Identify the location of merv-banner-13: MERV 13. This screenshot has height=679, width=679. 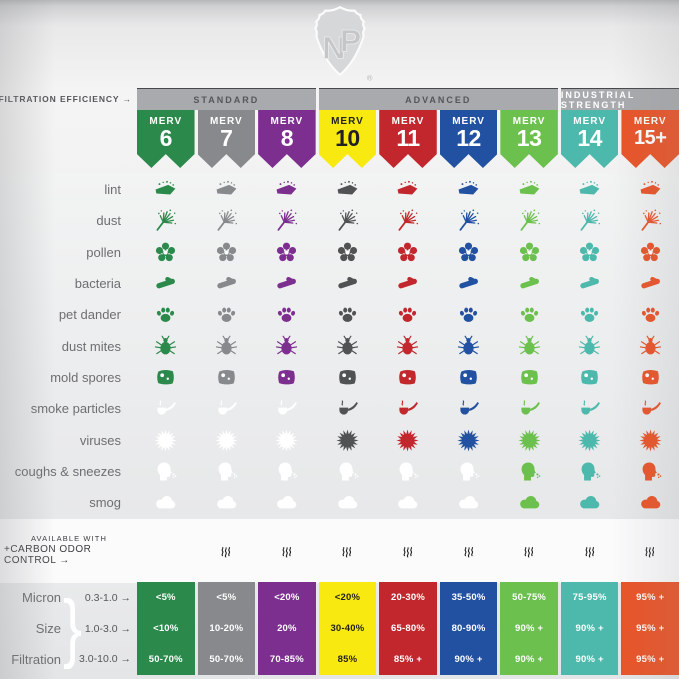
(529, 139).